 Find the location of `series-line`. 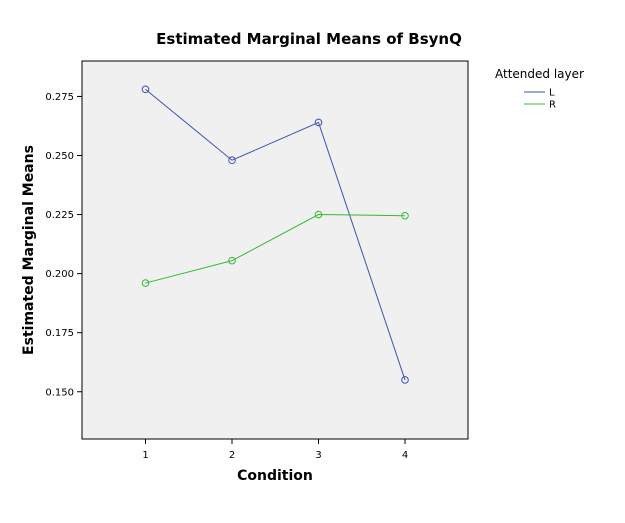

series-line is located at coordinates (275, 249).